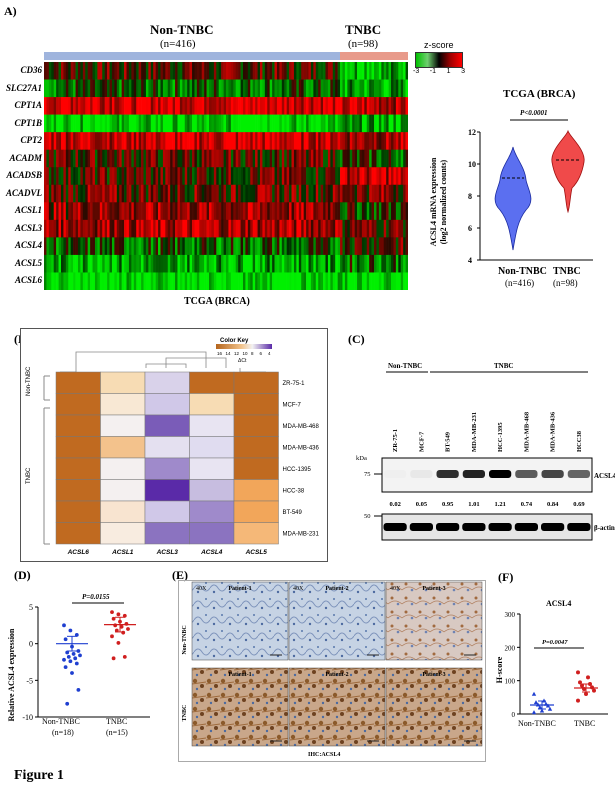  What do you see at coordinates (443, 201) in the screenshot?
I see `violin-ylabel-2: (log2 normalized counts)` at bounding box center [443, 201].